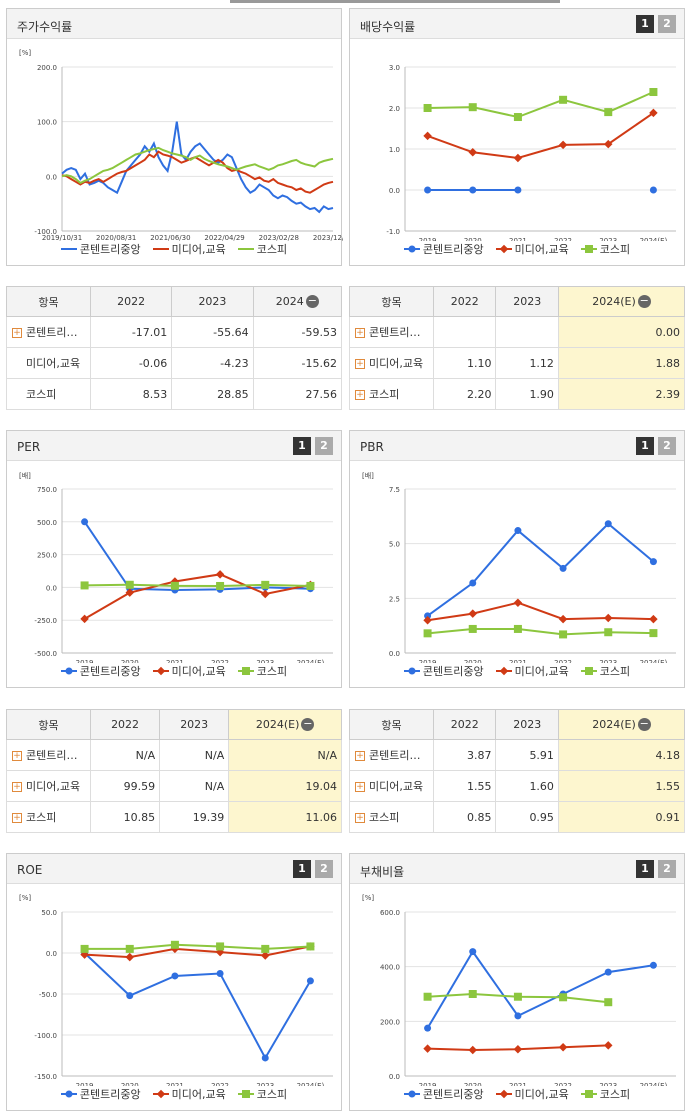  What do you see at coordinates (174, 394) in the screenshot?
I see `table-row: 코스피 8.53 28.85 27.56` at bounding box center [174, 394].